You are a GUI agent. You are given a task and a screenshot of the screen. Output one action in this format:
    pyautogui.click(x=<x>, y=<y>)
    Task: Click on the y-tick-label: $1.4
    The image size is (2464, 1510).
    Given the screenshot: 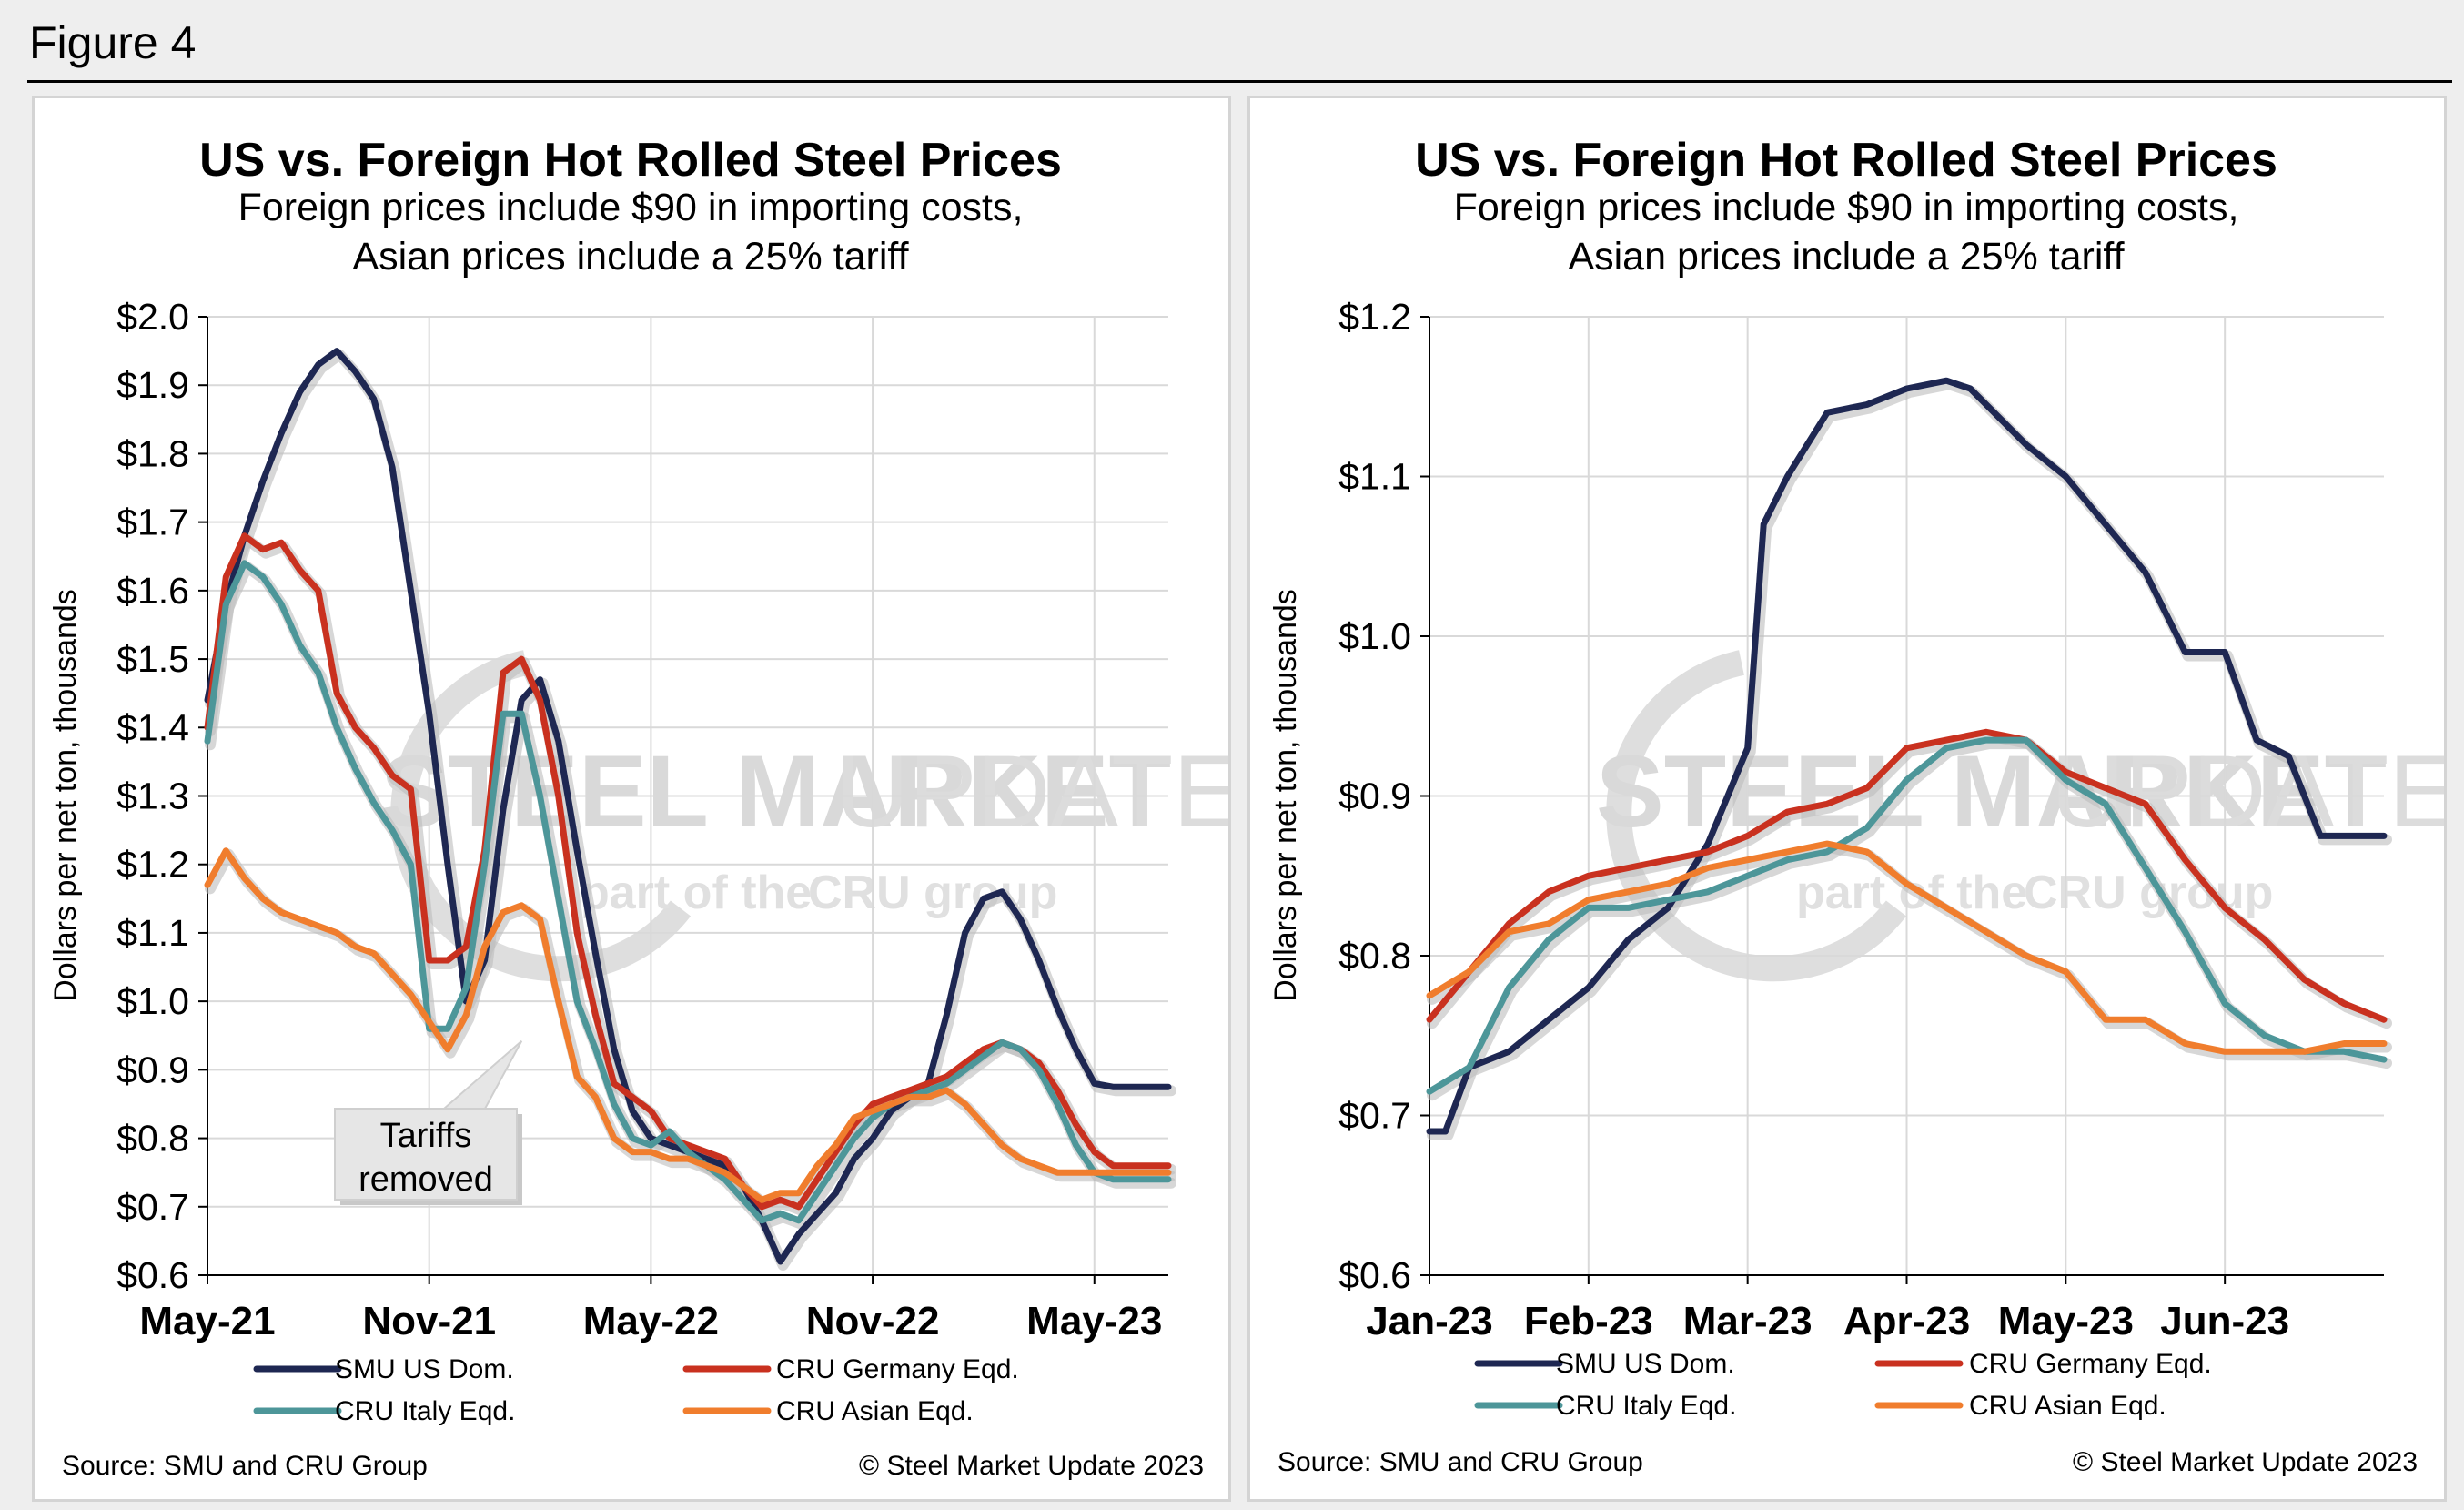 What is the action you would take?
    pyautogui.click(x=152, y=727)
    